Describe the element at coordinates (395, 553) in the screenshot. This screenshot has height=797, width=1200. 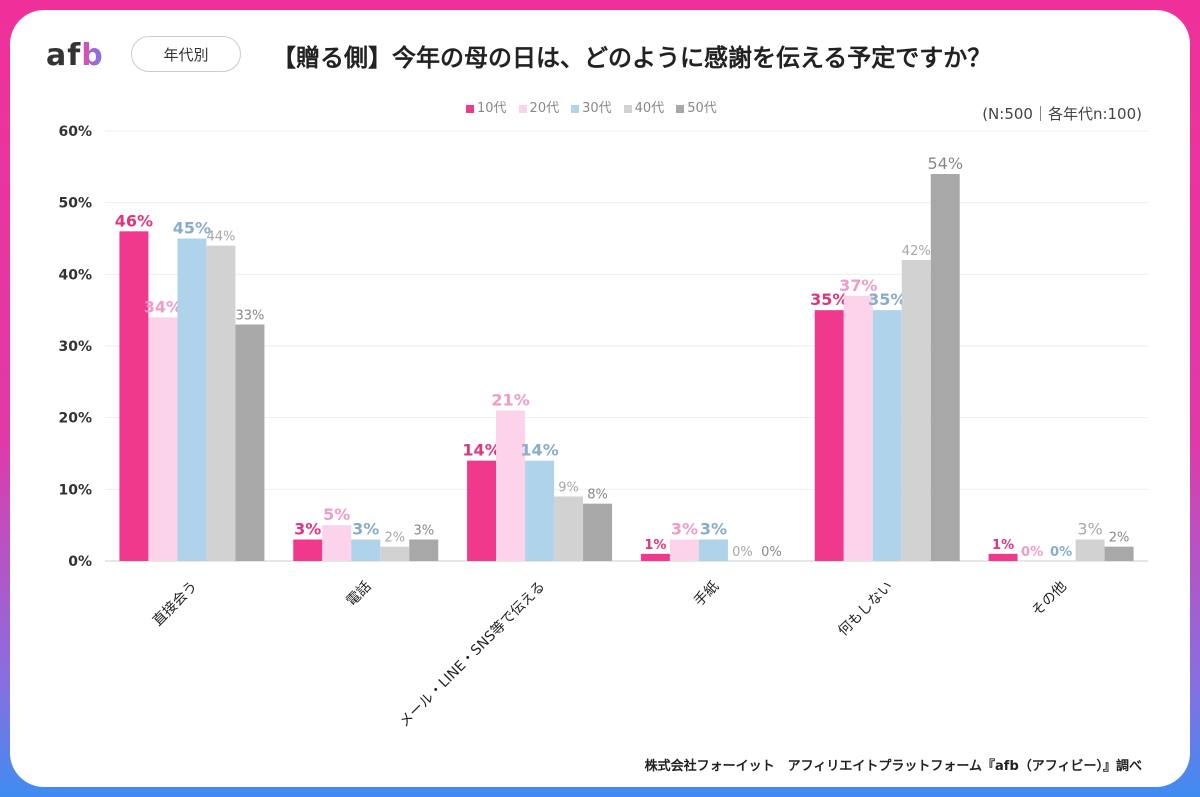
I see `bar-40代-1` at that location.